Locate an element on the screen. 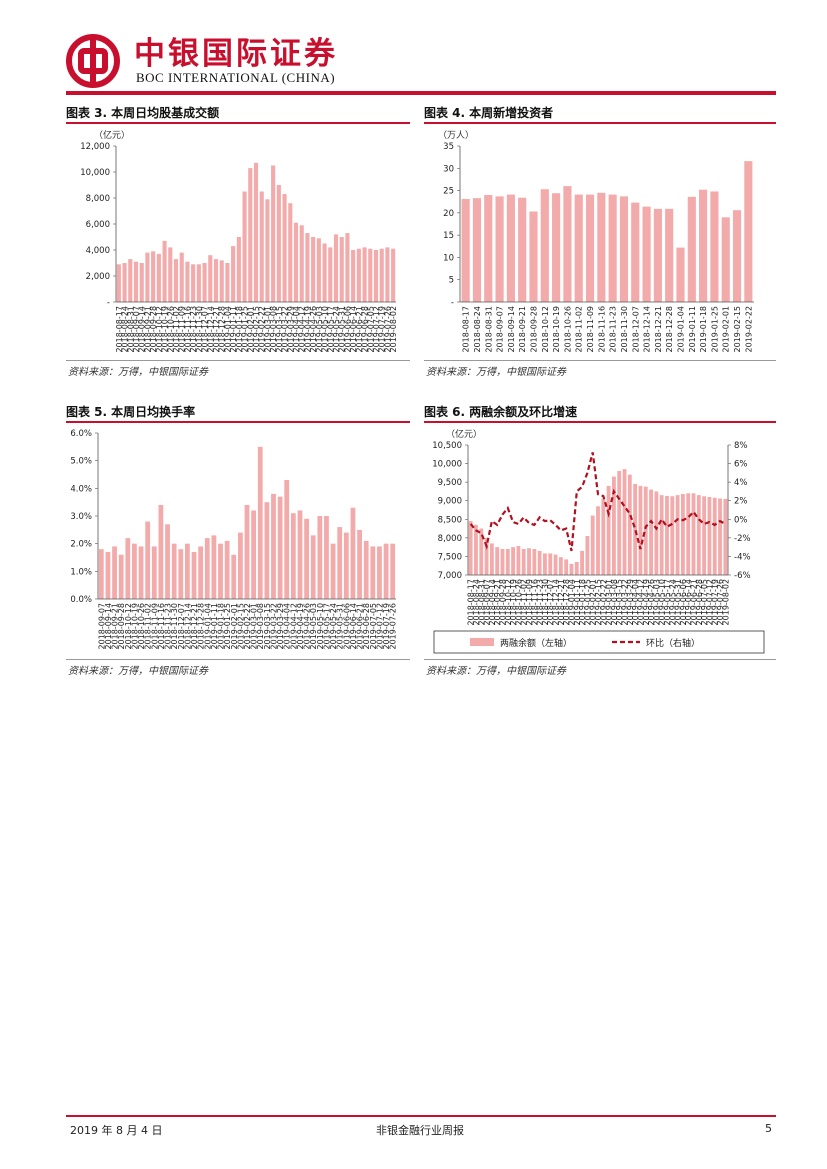 This screenshot has width=827, height=1169. x-tick-label: 2019-06-21 is located at coordinates (360, 626).